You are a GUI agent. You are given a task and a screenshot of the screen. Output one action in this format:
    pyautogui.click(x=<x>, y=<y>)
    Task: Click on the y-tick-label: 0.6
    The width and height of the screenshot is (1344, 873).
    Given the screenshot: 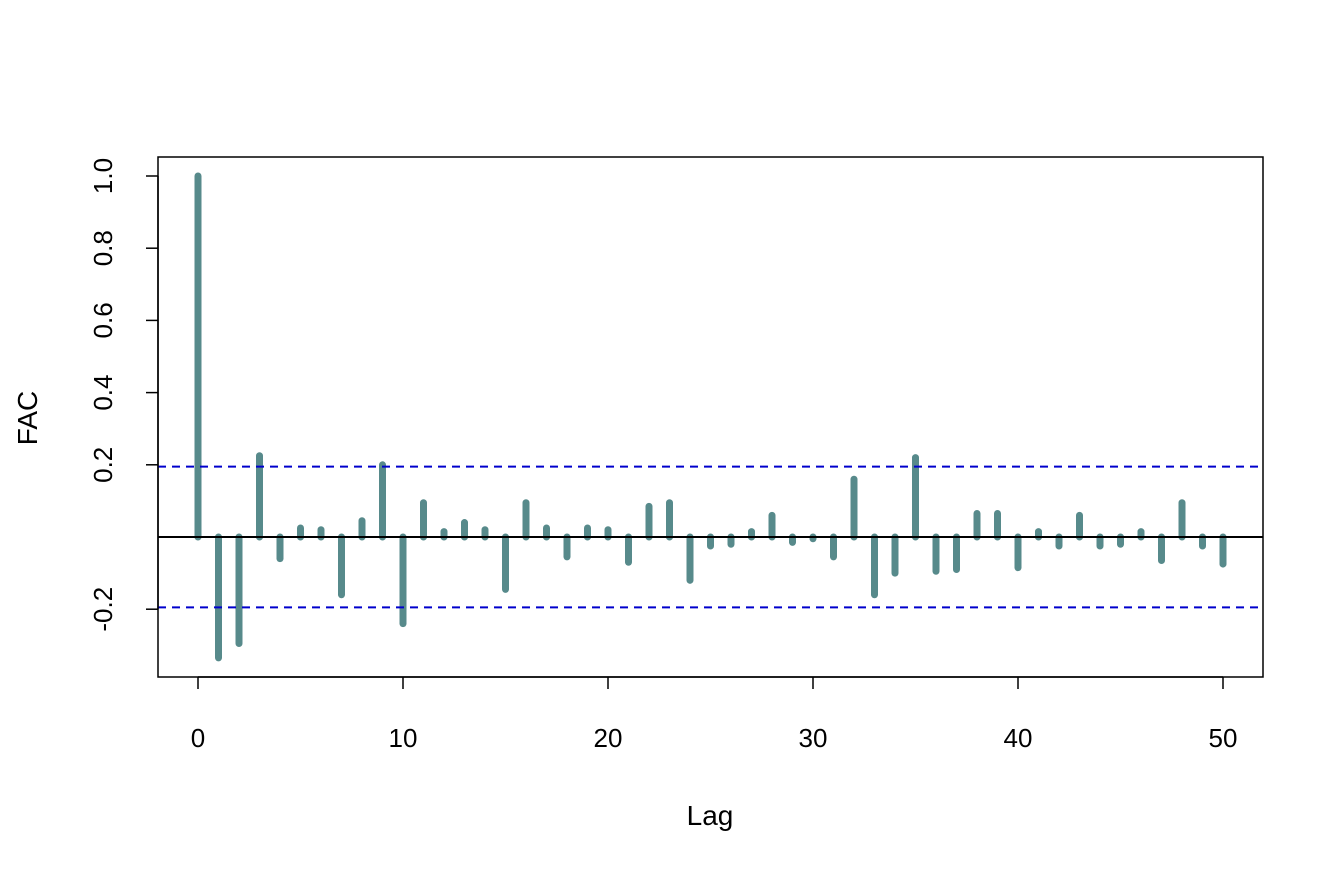 What is the action you would take?
    pyautogui.click(x=103, y=320)
    